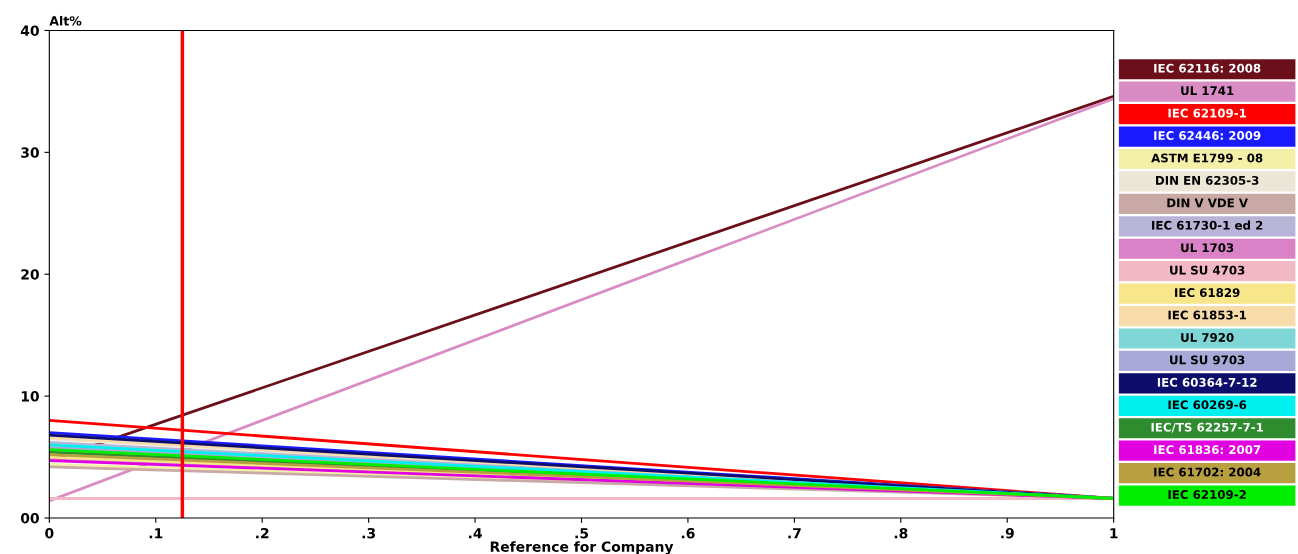 The height and width of the screenshot is (554, 1298). I want to click on text: IEC 61730-1 ed 2, so click(1207, 225).